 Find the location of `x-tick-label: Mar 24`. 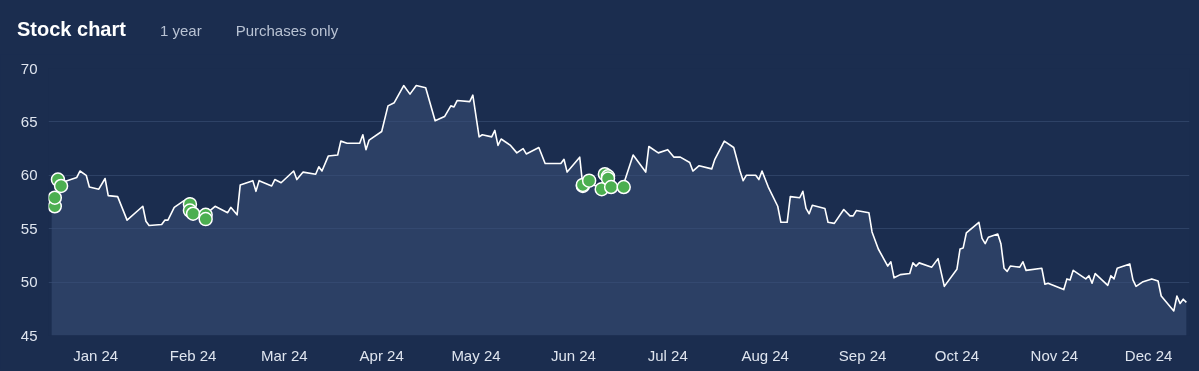

x-tick-label: Mar 24 is located at coordinates (284, 355).